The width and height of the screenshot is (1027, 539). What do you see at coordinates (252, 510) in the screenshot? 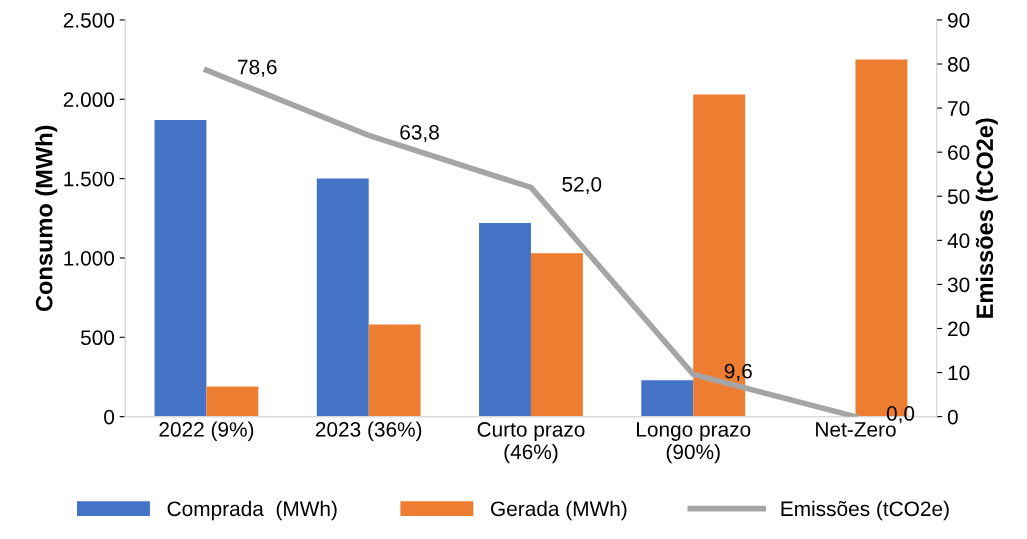
I see `legend-label: Comprada (MWh)` at bounding box center [252, 510].